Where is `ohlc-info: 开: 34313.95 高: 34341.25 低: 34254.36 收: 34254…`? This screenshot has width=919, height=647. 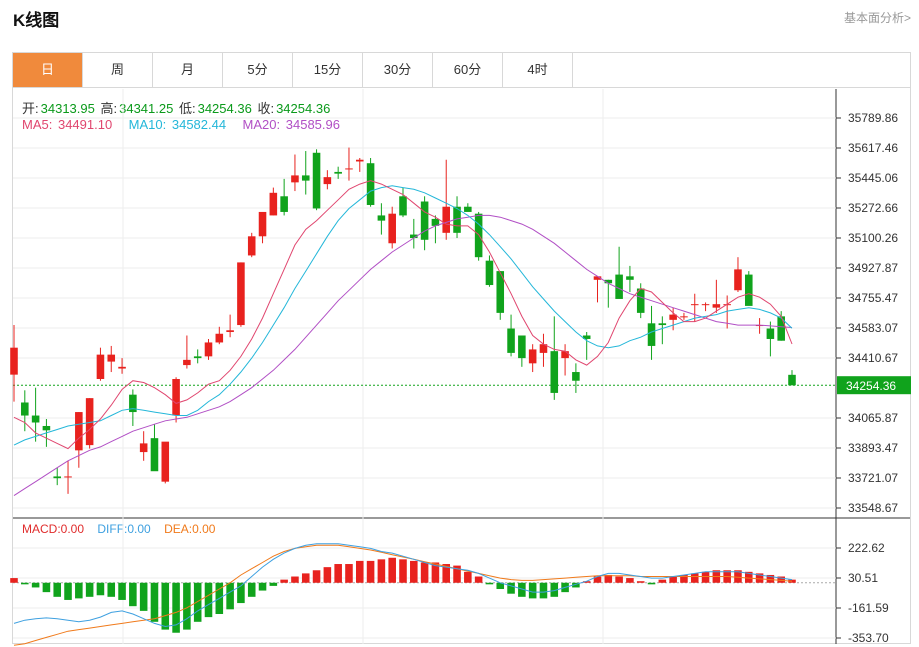 ohlc-info: 开: 34313.95 高: 34341.25 低: 34254.36 收: 34254… is located at coordinates (177, 107).